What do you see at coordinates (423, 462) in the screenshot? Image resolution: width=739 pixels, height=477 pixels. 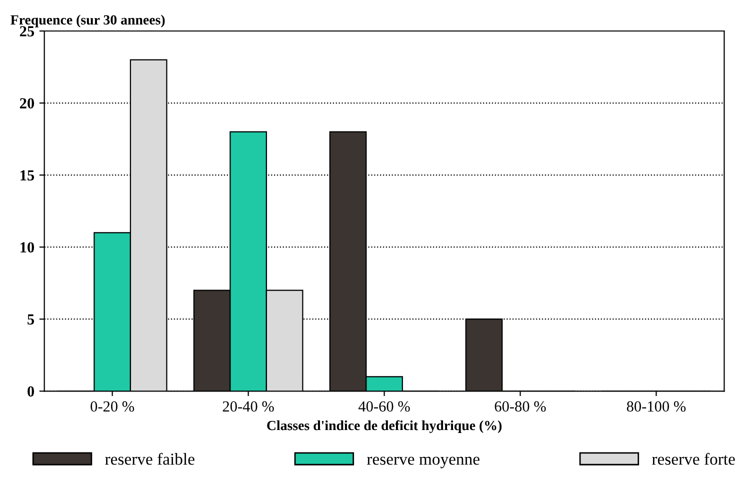 I see `legend-label: reserve moyenne` at bounding box center [423, 462].